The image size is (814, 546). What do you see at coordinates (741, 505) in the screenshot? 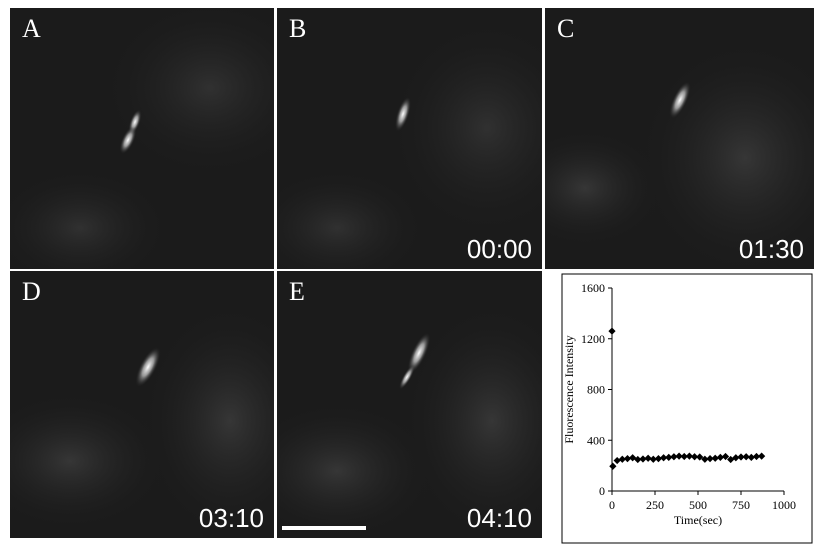
I see `x-tick-label: 750` at bounding box center [741, 505].